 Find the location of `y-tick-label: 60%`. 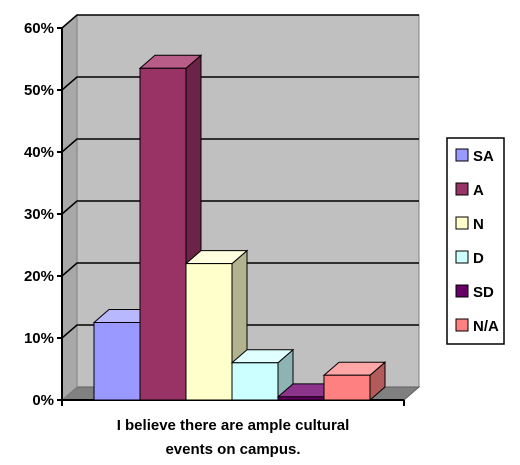

y-tick-label: 60% is located at coordinates (39, 28).